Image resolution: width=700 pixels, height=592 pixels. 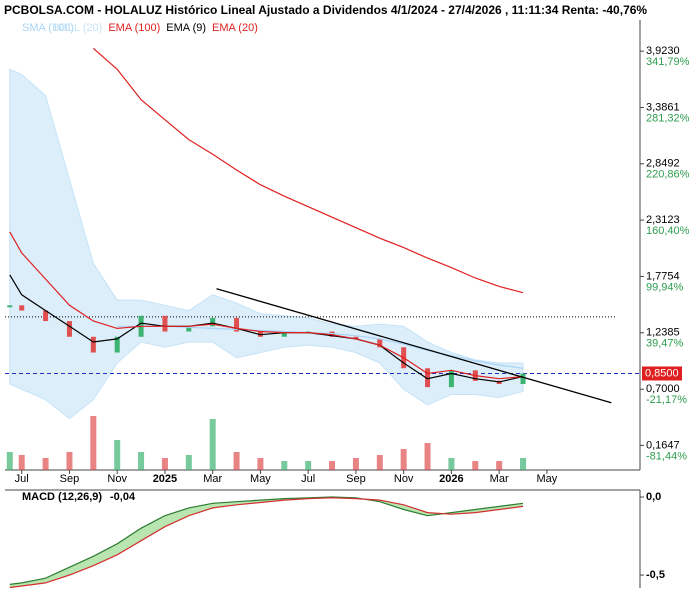 I want to click on y2-tick-label: 220,86%, so click(x=668, y=175).